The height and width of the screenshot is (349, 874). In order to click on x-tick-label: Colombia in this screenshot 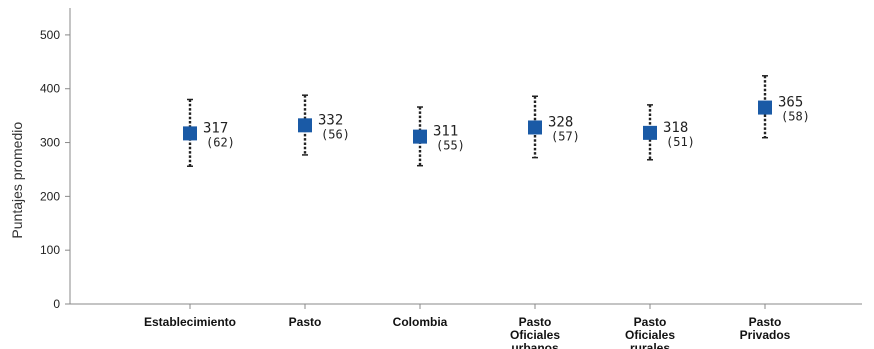, I will do `click(420, 322)`.